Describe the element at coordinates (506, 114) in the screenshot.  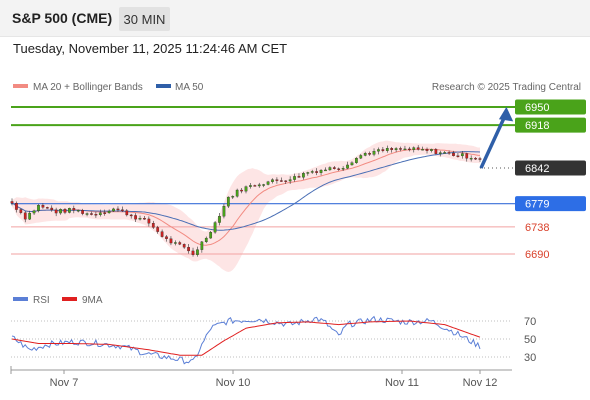
I see `projection-arrow-head` at that location.